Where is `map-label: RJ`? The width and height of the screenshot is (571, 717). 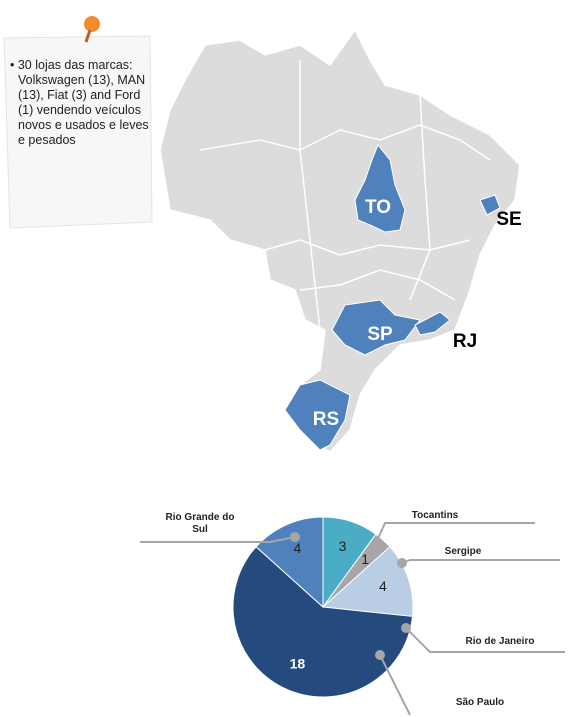 map-label: RJ is located at coordinates (465, 341).